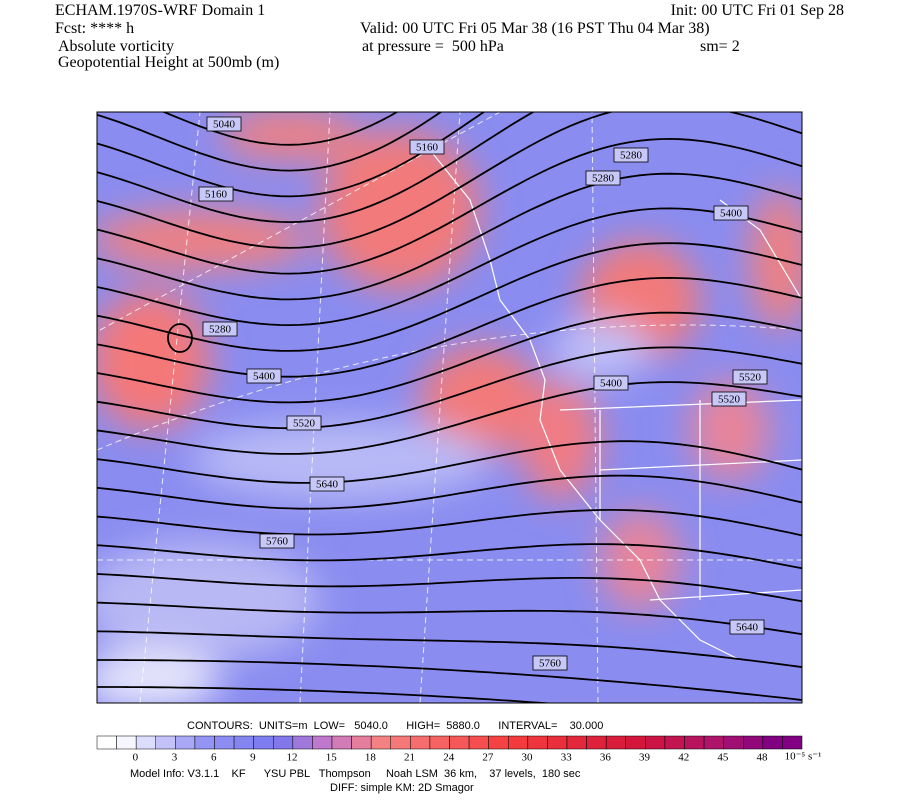 The image size is (900, 800). I want to click on colorbar-label: 33, so click(567, 758).